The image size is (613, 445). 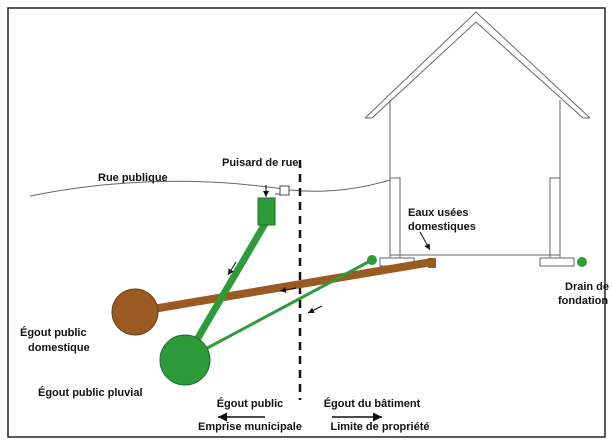 What do you see at coordinates (133, 178) in the screenshot?
I see `label: Rue publique` at bounding box center [133, 178].